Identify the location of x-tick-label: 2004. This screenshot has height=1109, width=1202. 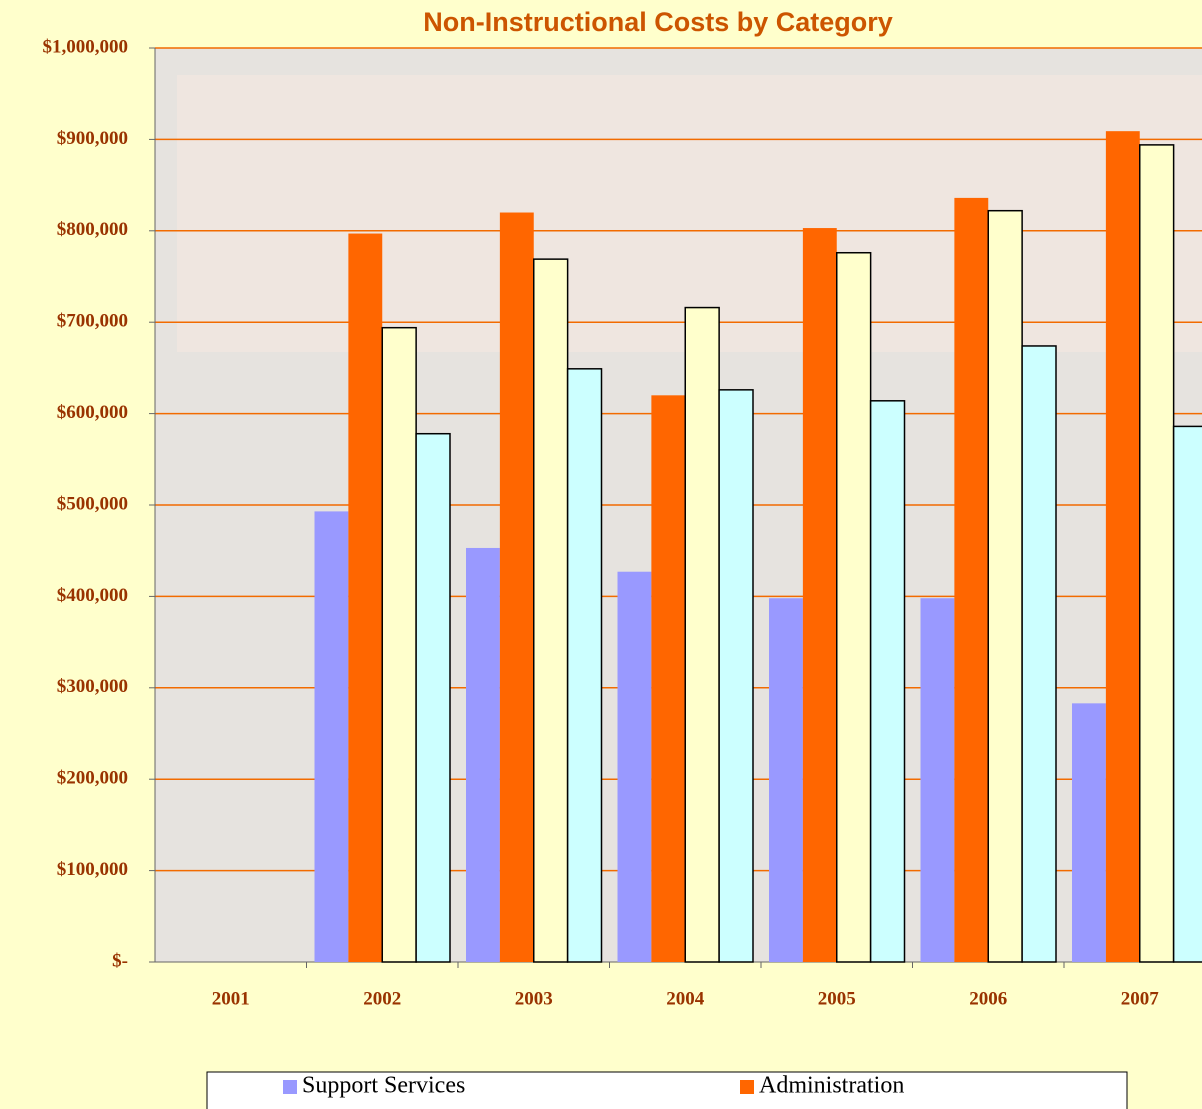
(685, 998).